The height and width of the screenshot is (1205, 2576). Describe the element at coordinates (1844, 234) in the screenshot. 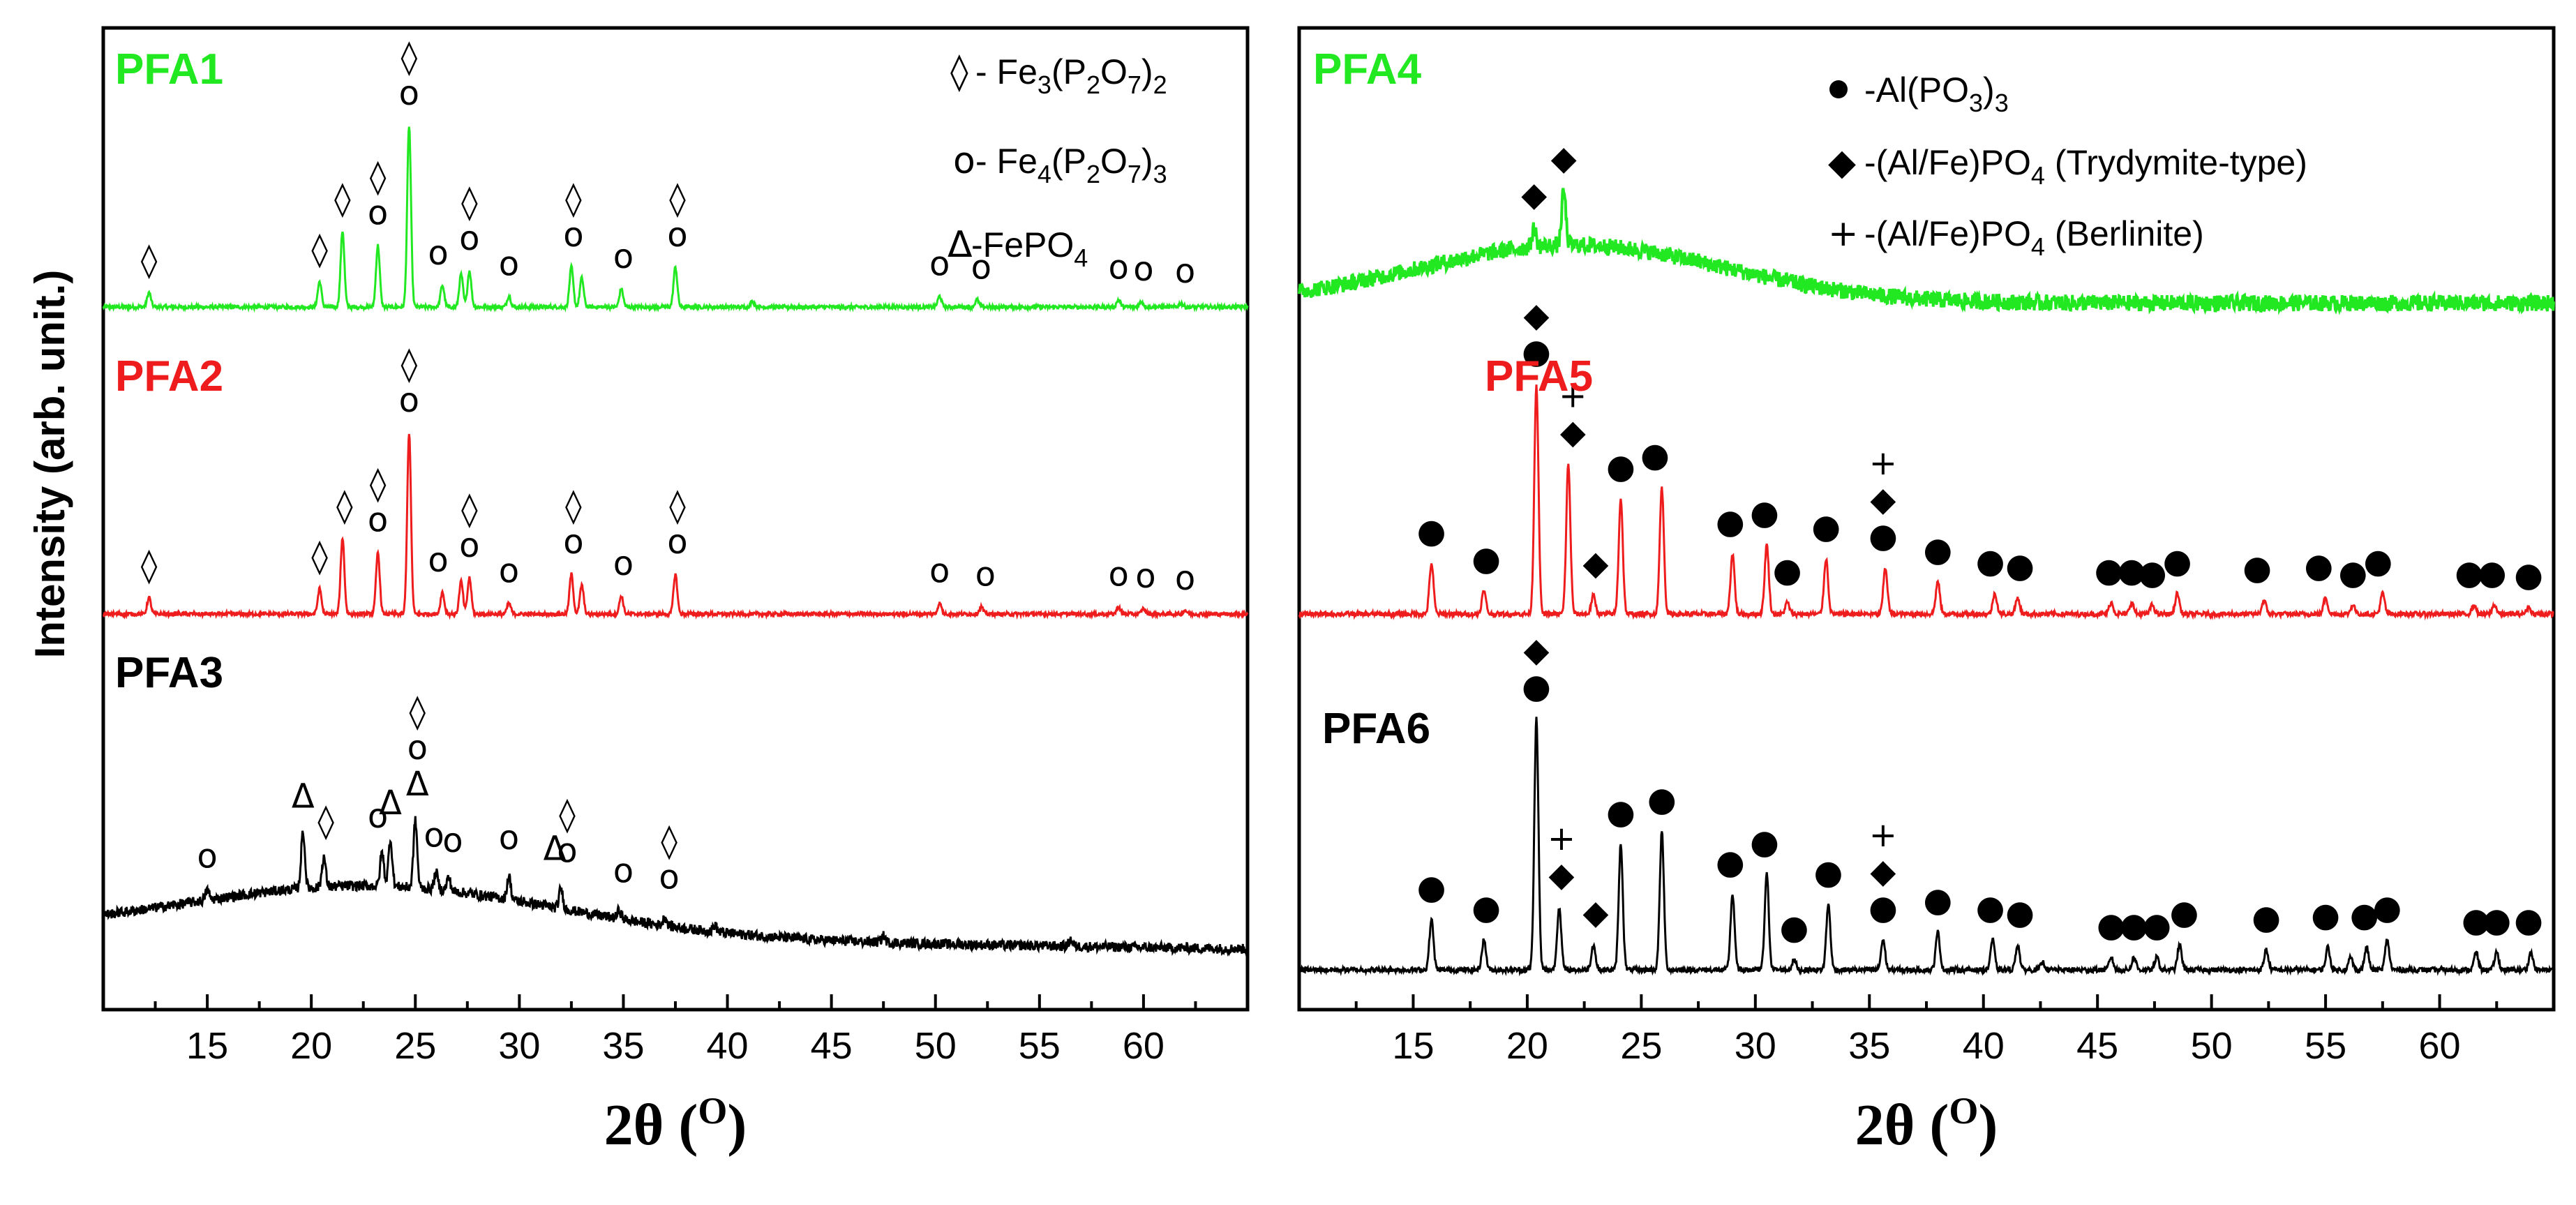

I see `plus-icon: +` at that location.